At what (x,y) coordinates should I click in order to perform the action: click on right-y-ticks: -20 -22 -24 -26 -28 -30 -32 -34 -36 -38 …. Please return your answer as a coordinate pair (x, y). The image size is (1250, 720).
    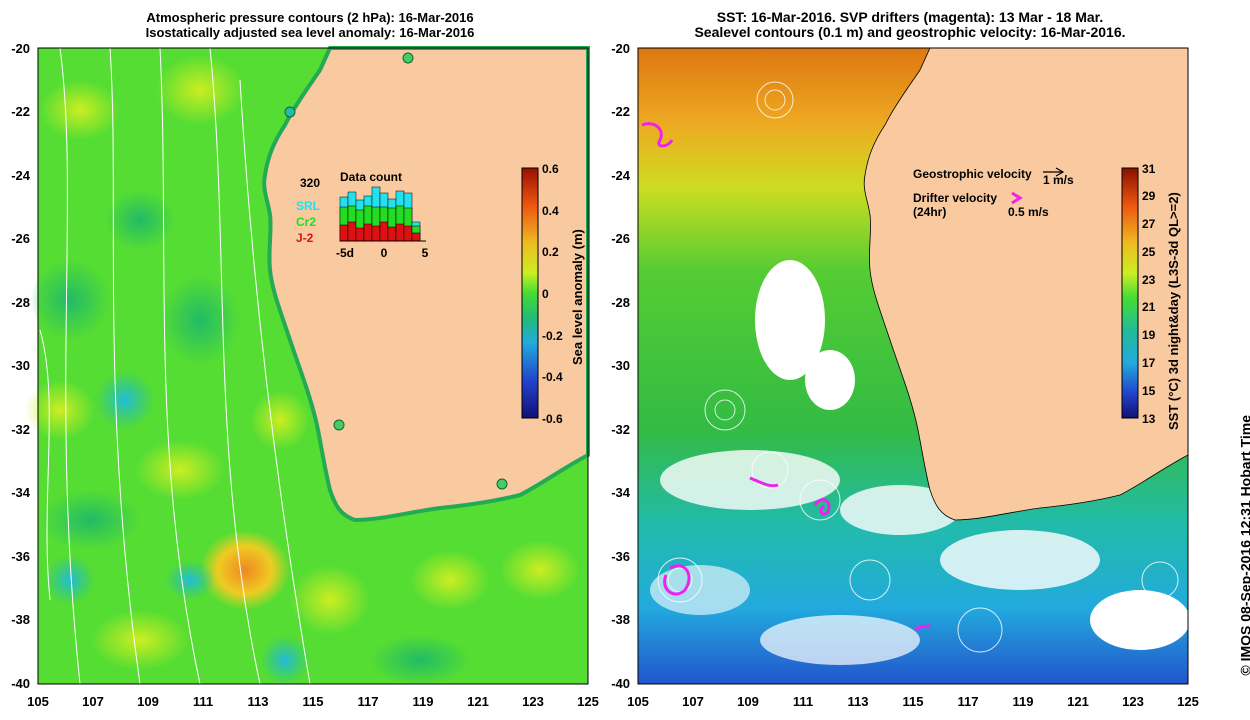
    Looking at the image, I should click on (621, 366).